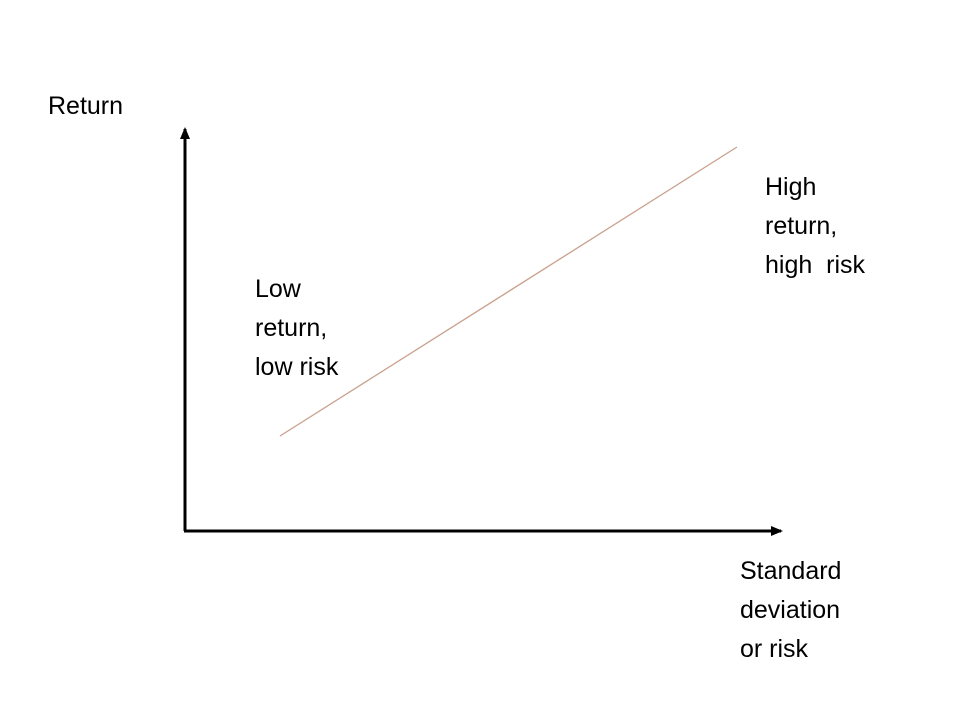 The width and height of the screenshot is (976, 724). Describe the element at coordinates (791, 571) in the screenshot. I see `x-axis-label-line-1: Standard` at that location.